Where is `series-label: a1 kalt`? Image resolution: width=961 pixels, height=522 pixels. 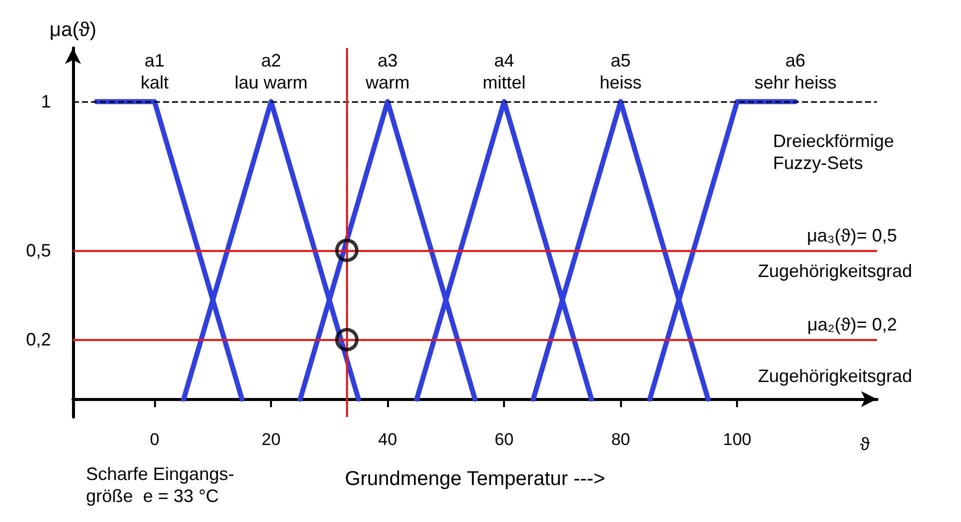 series-label: a1 kalt is located at coordinates (154, 71).